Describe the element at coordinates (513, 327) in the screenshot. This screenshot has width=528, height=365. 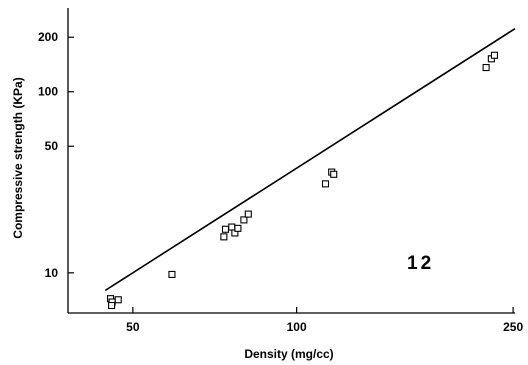
I see `x-tick-label: 250` at that location.